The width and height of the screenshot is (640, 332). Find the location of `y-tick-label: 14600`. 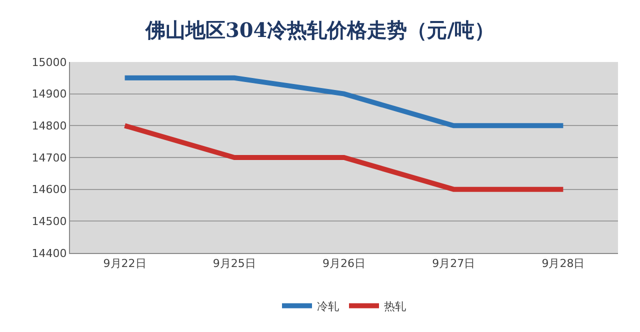

y-tick-label: 14600 is located at coordinates (49, 189).